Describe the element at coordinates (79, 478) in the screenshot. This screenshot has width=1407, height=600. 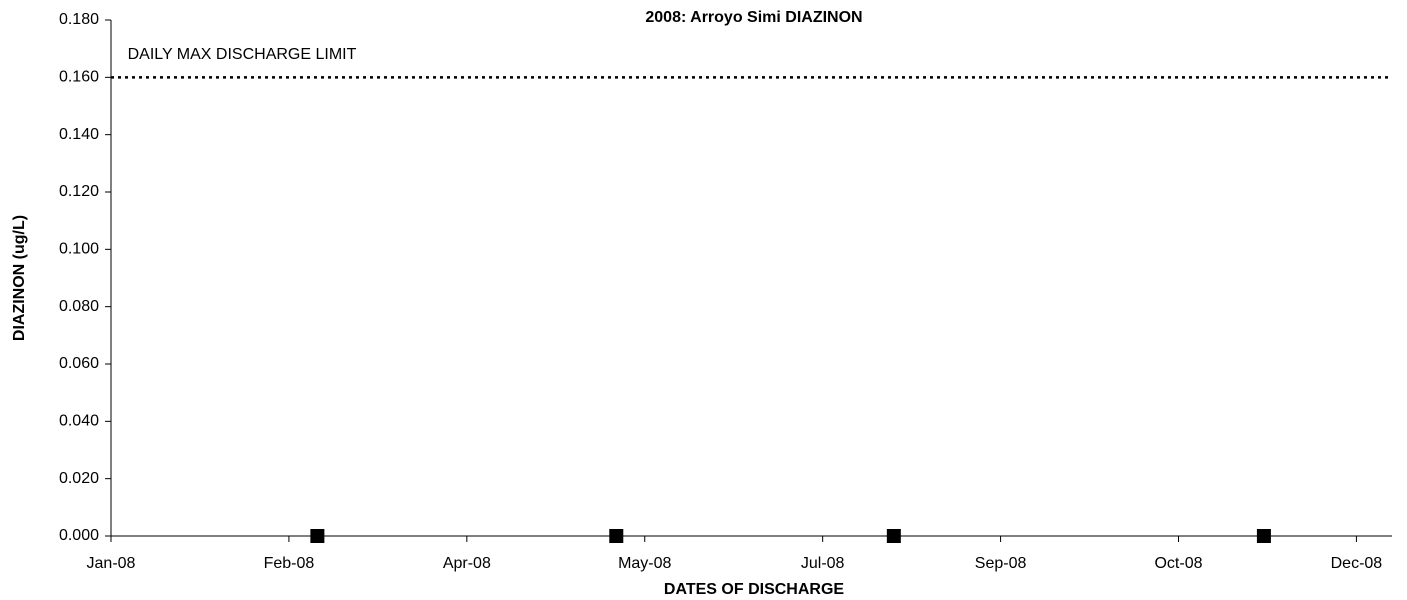
I see `y-tick-label: 0.020` at that location.